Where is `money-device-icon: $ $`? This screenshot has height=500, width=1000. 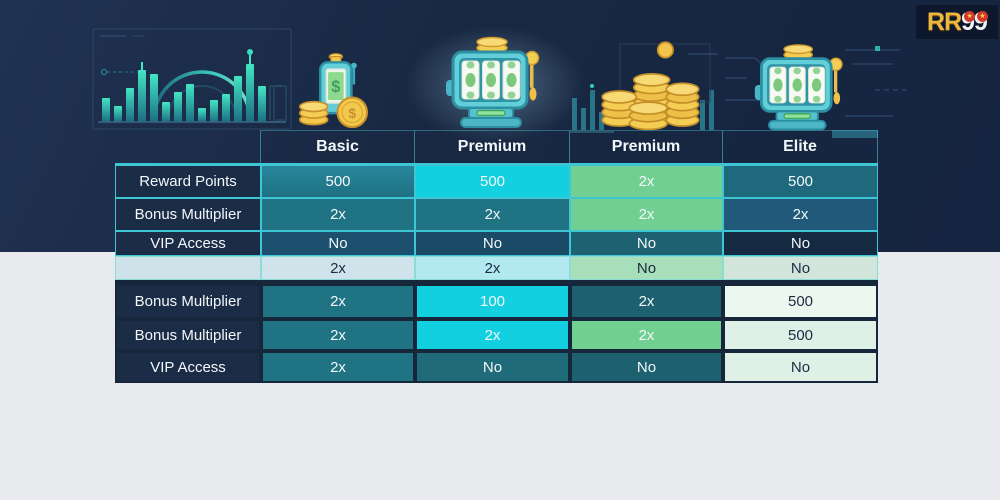 money-device-icon: $ $ is located at coordinates (333, 91).